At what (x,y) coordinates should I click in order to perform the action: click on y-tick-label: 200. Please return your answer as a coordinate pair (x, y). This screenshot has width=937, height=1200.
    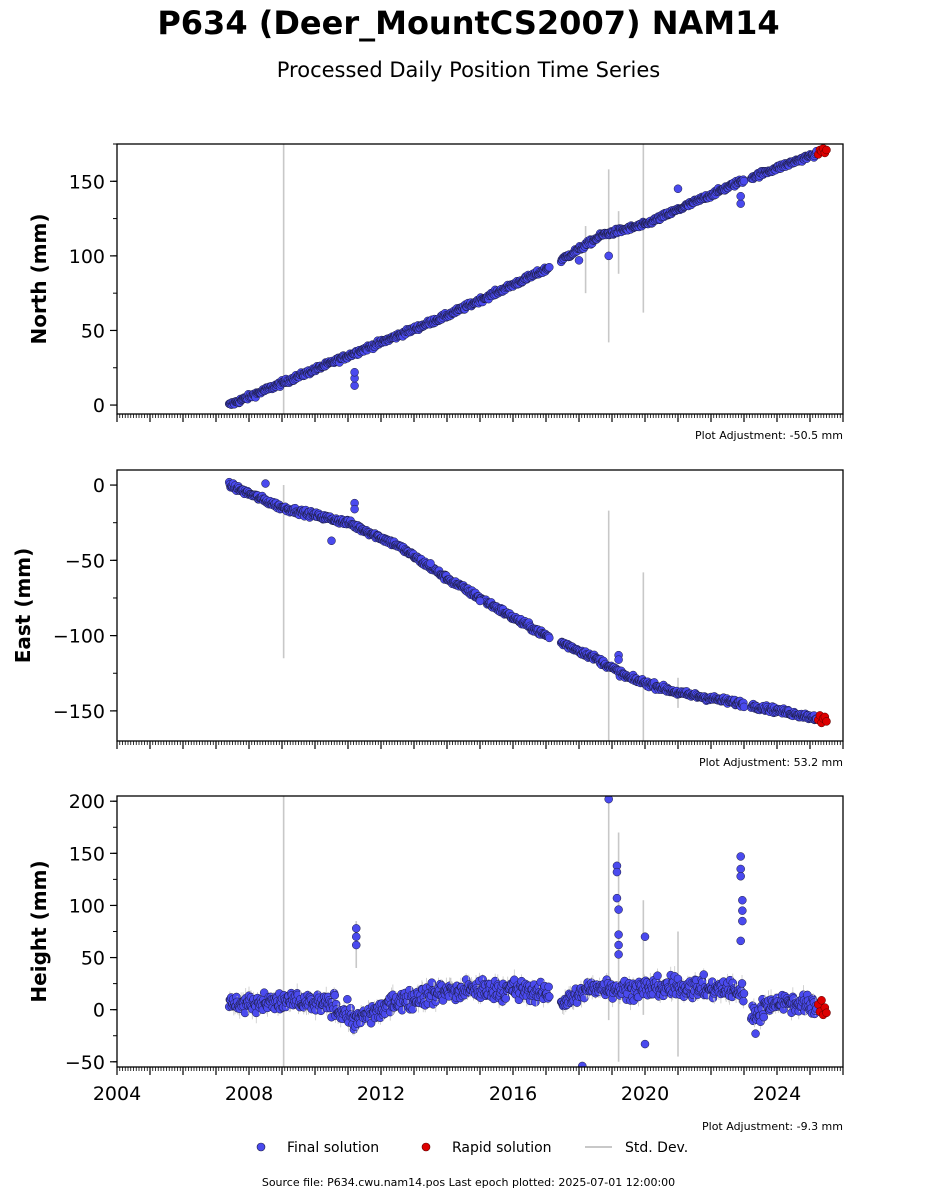
    Looking at the image, I should click on (87, 802).